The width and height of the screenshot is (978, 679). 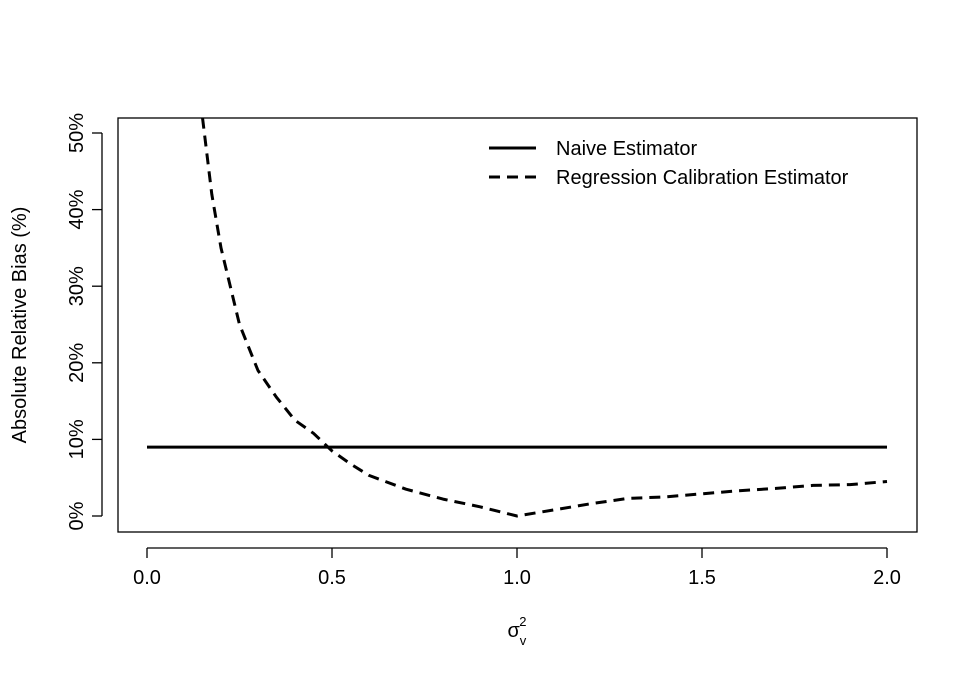 I want to click on y-tick-label: 10%, so click(x=77, y=439).